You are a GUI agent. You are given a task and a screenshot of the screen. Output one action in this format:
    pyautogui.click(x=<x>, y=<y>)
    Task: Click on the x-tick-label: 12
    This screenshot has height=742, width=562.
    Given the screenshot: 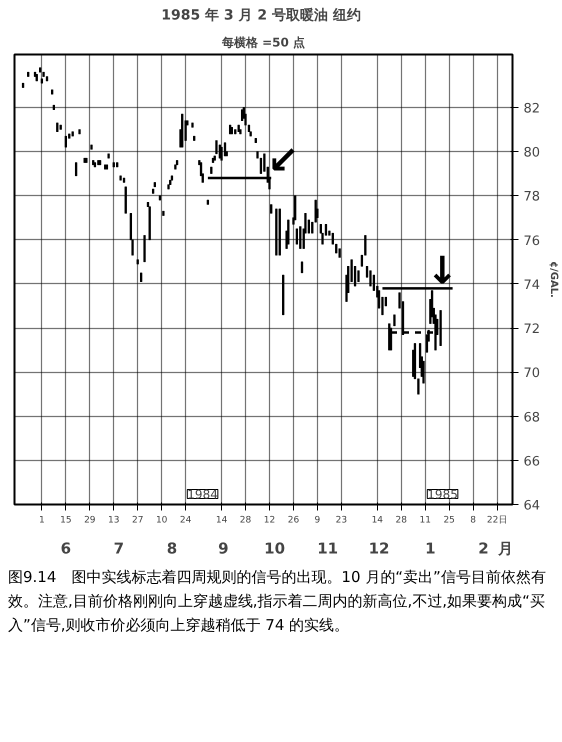 What is the action you would take?
    pyautogui.click(x=270, y=521)
    